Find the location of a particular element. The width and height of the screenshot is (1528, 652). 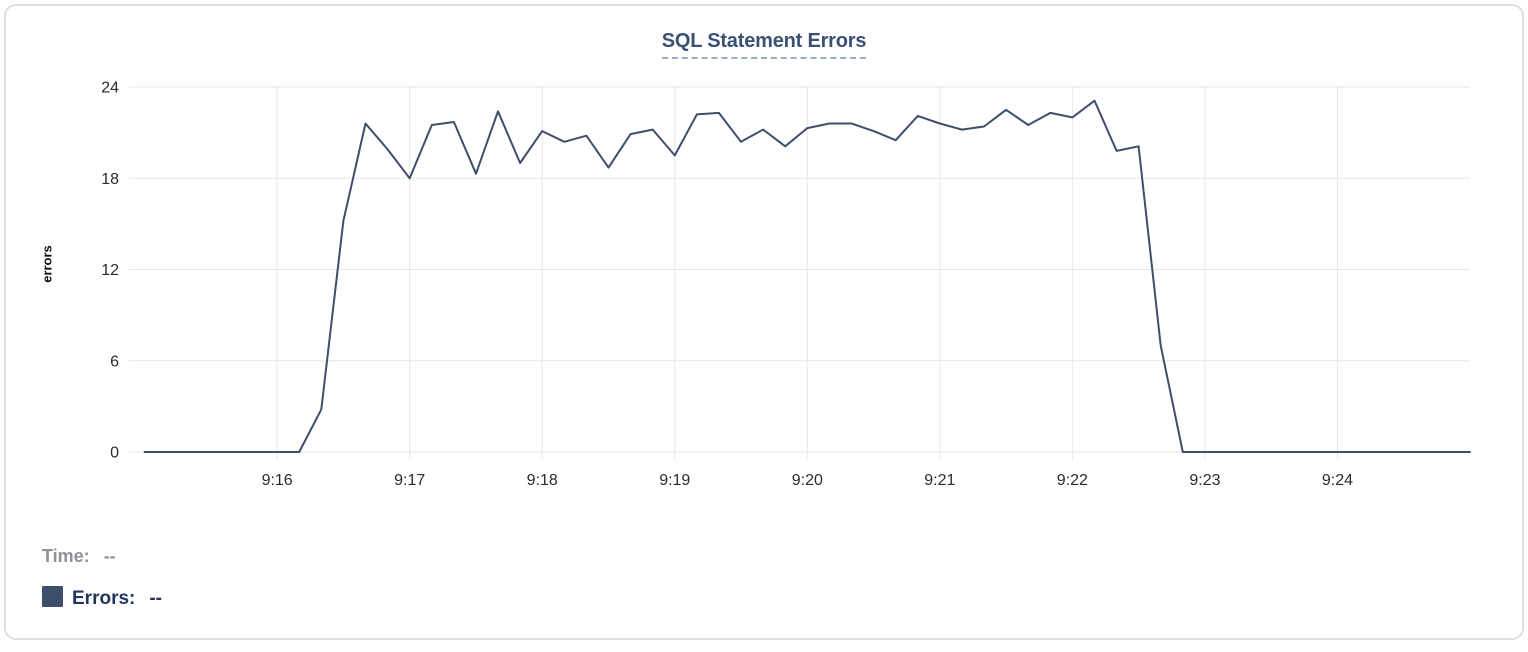

x-tick-label-9:21: 9:21 is located at coordinates (939, 480).